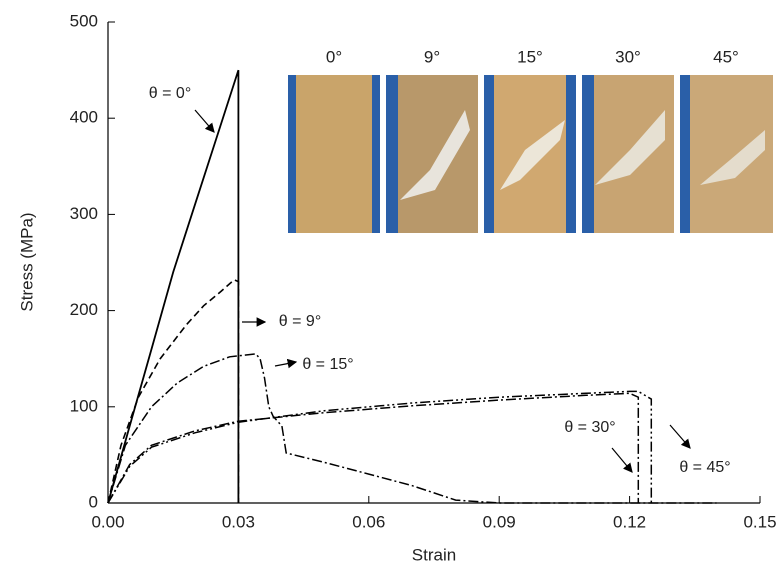 This screenshot has height=581, width=784. Describe the element at coordinates (84, 117) in the screenshot. I see `y-tick-label: 400` at that location.